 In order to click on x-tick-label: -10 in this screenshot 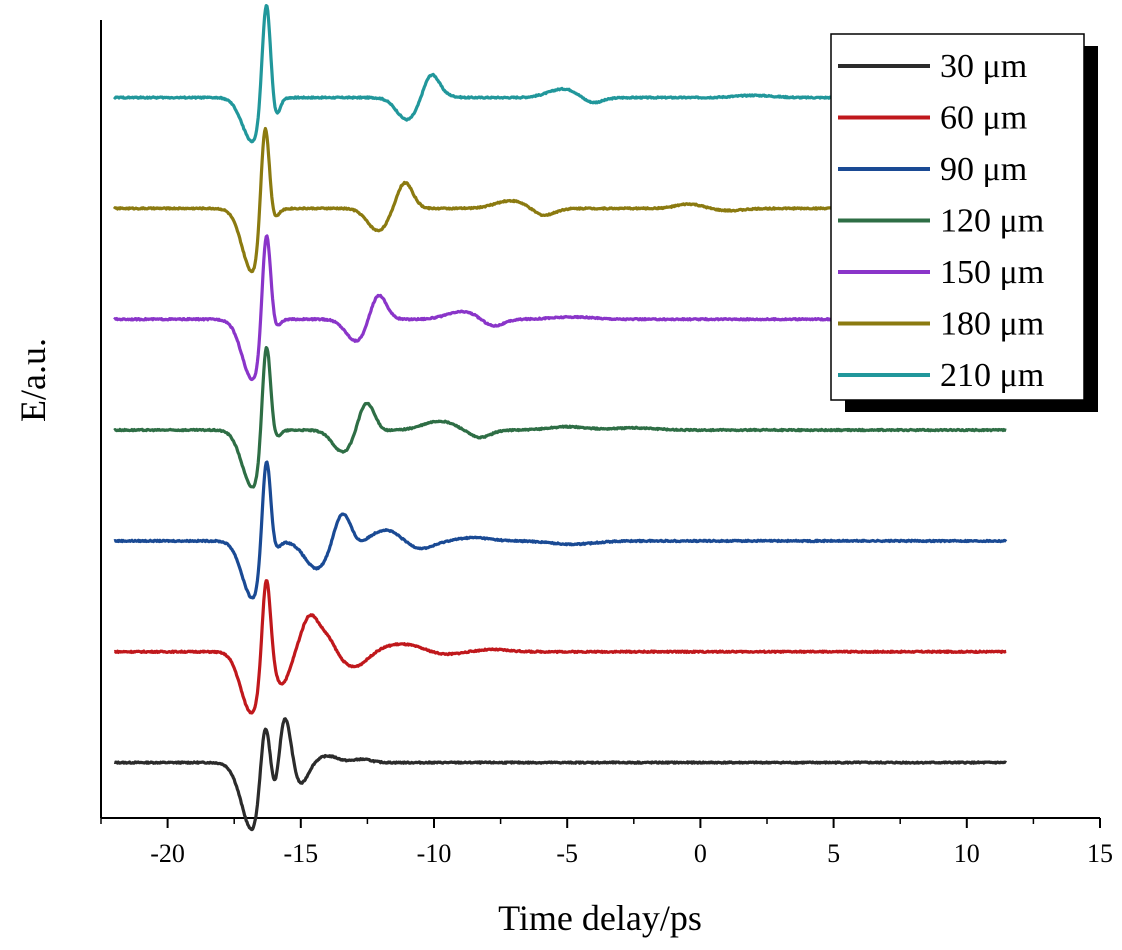, I will do `click(434, 853)`.